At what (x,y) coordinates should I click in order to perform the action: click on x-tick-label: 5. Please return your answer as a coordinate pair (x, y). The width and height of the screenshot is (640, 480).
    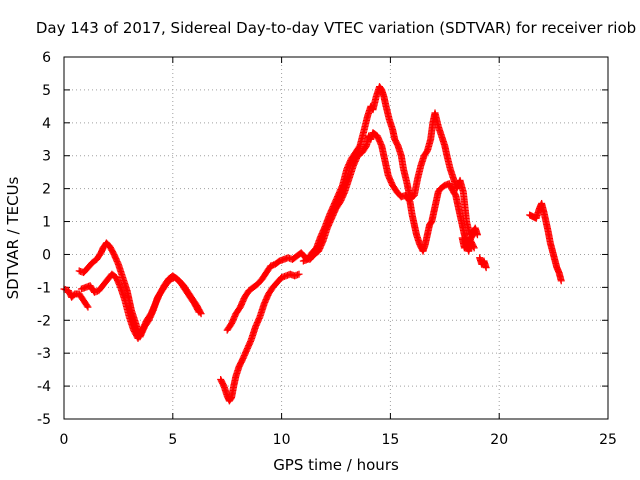
    Looking at the image, I should click on (172, 440).